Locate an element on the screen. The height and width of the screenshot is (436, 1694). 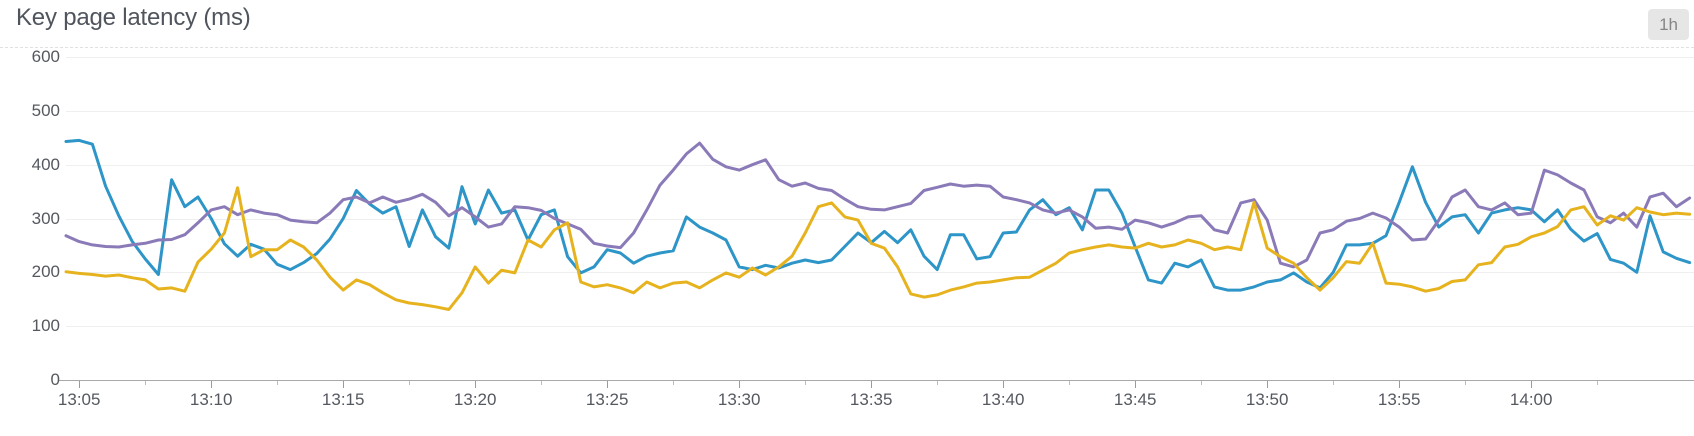
y-axis-label: 300 is located at coordinates (45, 218).